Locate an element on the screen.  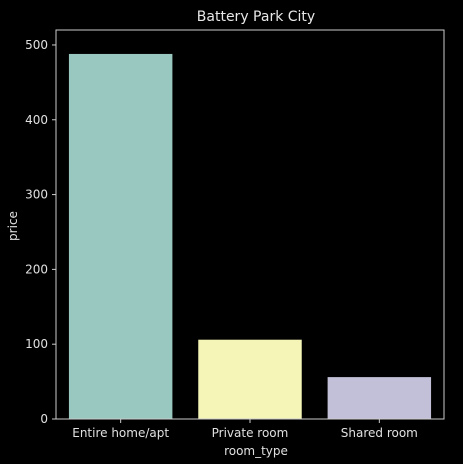
chart-title: Battery Park City is located at coordinates (256, 17).